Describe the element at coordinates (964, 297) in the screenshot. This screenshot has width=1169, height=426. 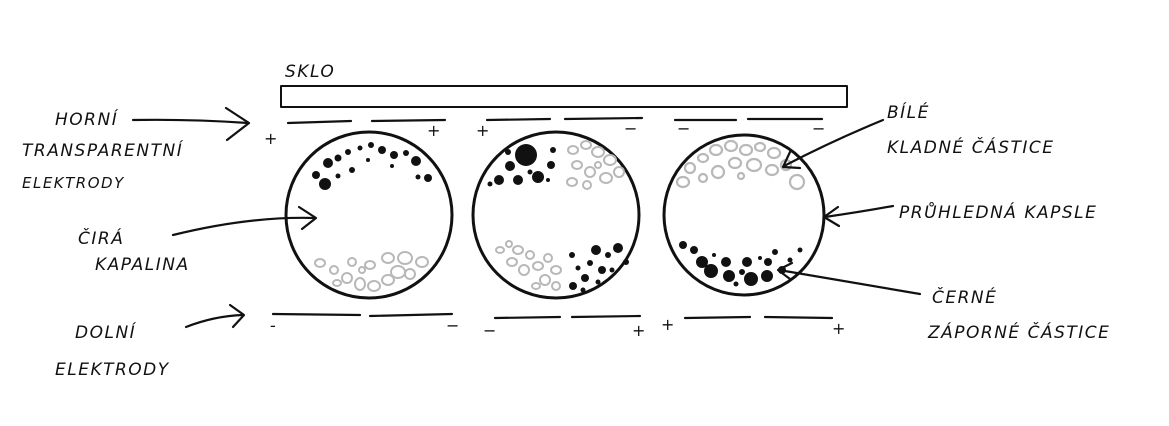
I see `label-line: ČERNÉ` at that location.